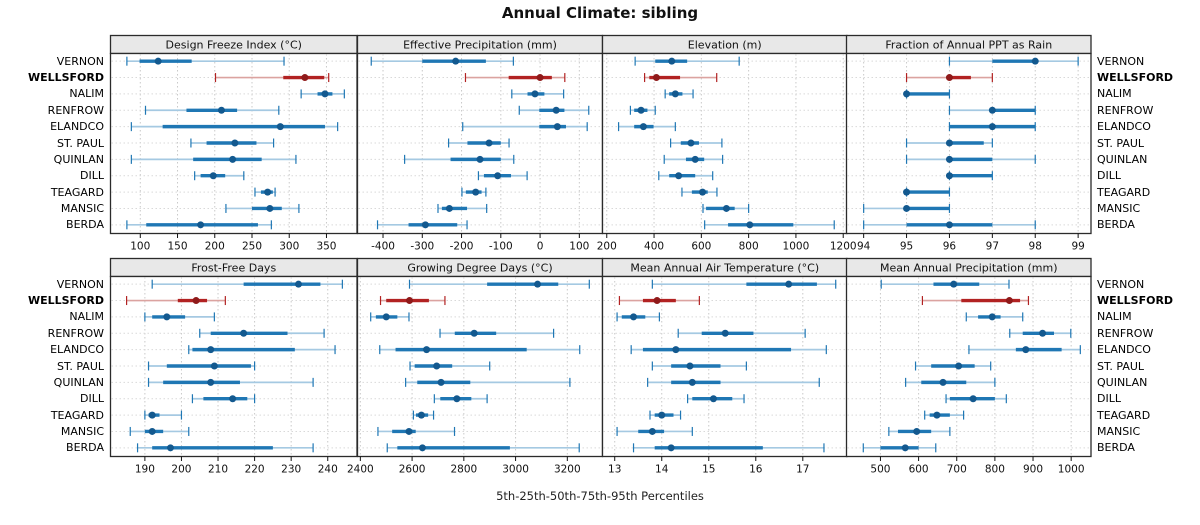 The height and width of the screenshot is (525, 1200). What do you see at coordinates (919, 470) in the screenshot?
I see `axis-tick-label: 600` at bounding box center [919, 470].